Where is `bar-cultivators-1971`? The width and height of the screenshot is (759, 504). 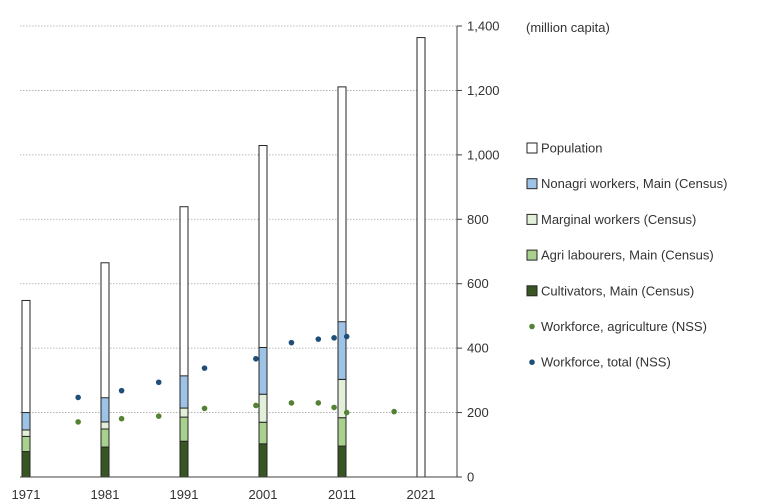 bar-cultivators-1971 is located at coordinates (26, 464).